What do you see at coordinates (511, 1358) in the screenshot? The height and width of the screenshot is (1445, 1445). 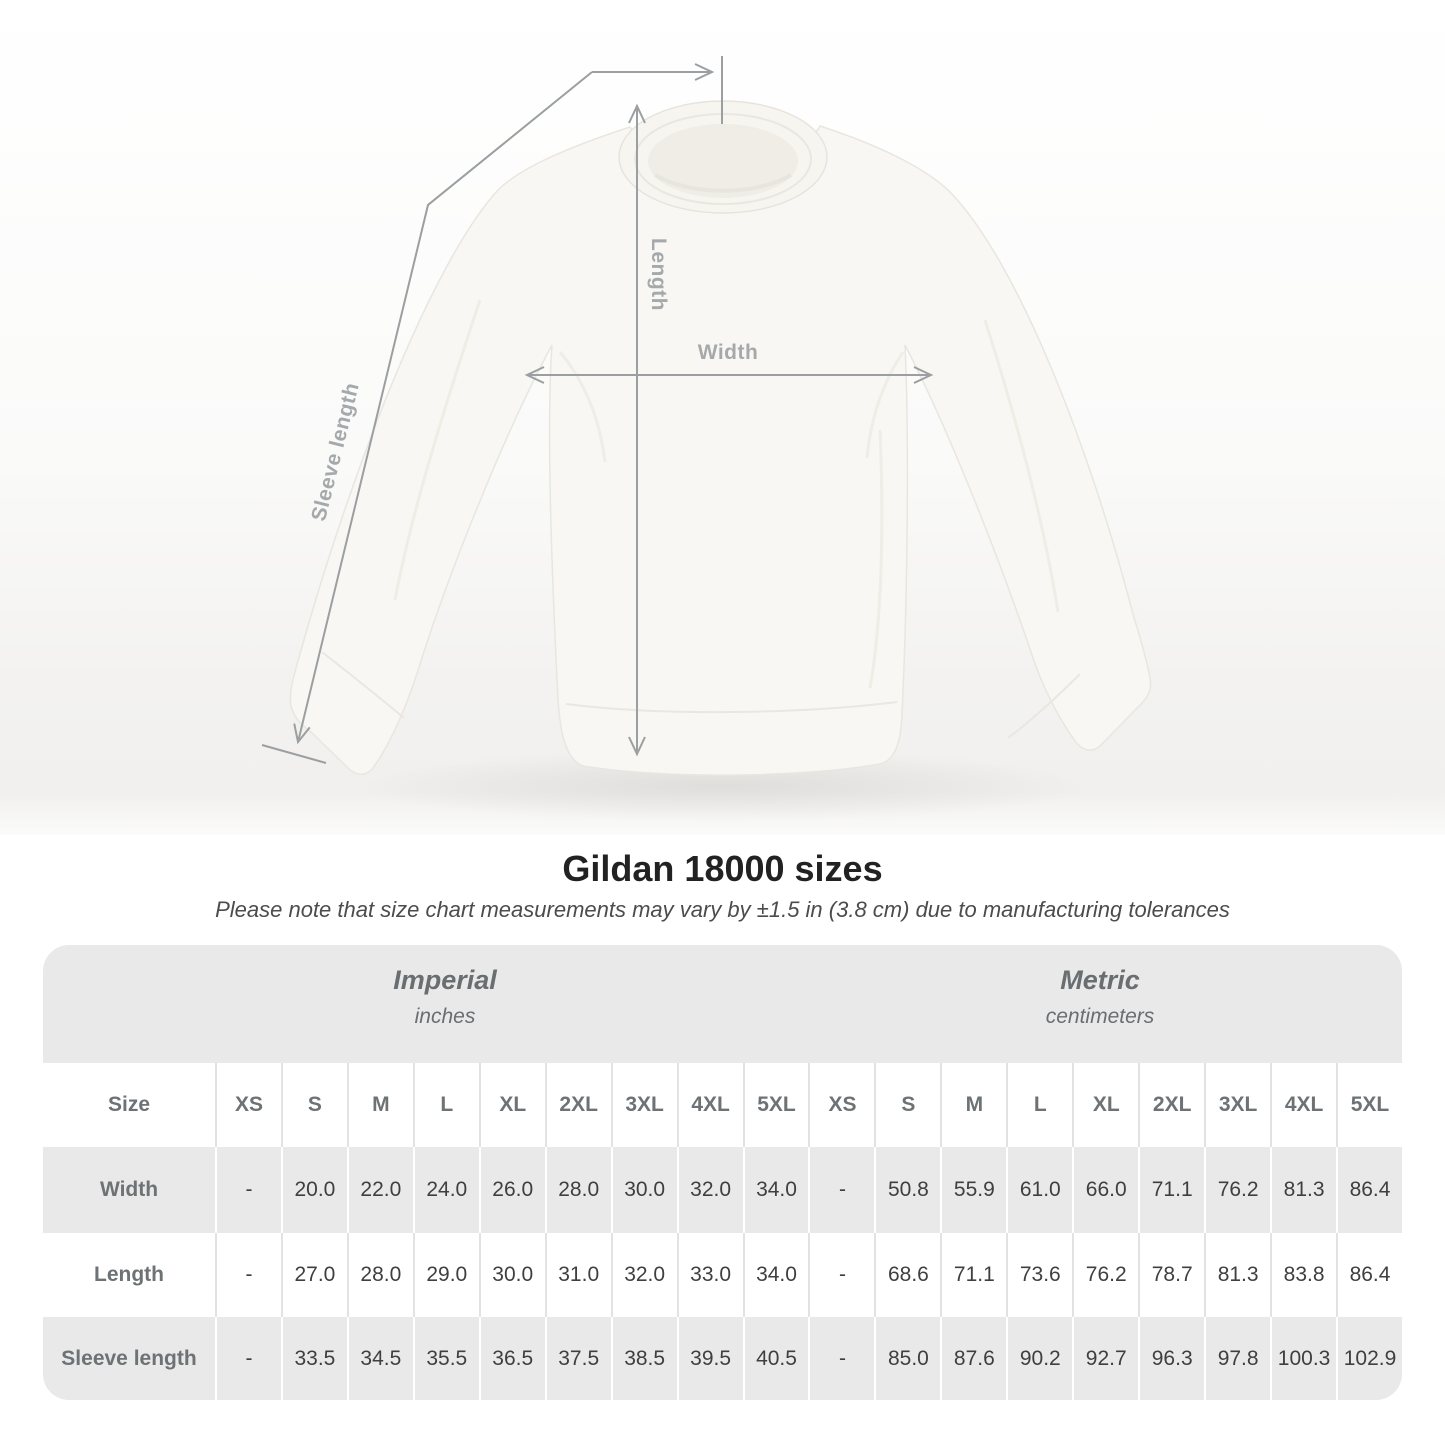 I see `measurement-value-cell: 36.5` at bounding box center [511, 1358].